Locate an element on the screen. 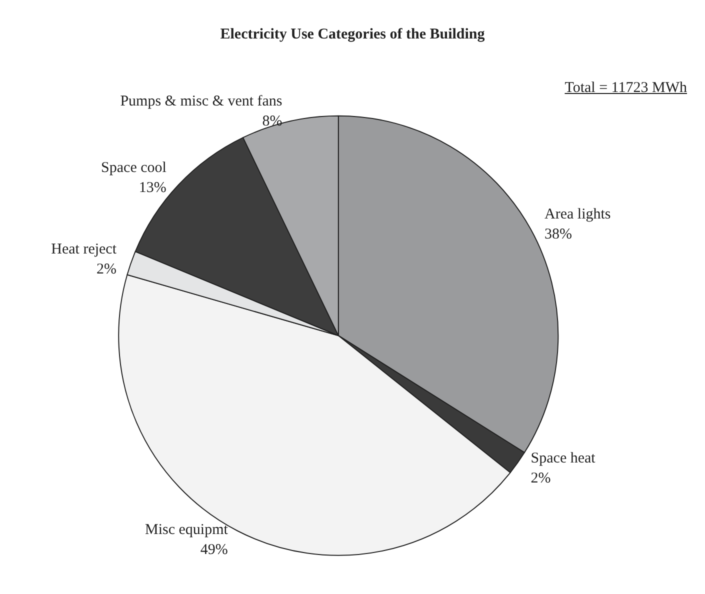 The height and width of the screenshot is (594, 705). slice-label: Space heat is located at coordinates (563, 458).